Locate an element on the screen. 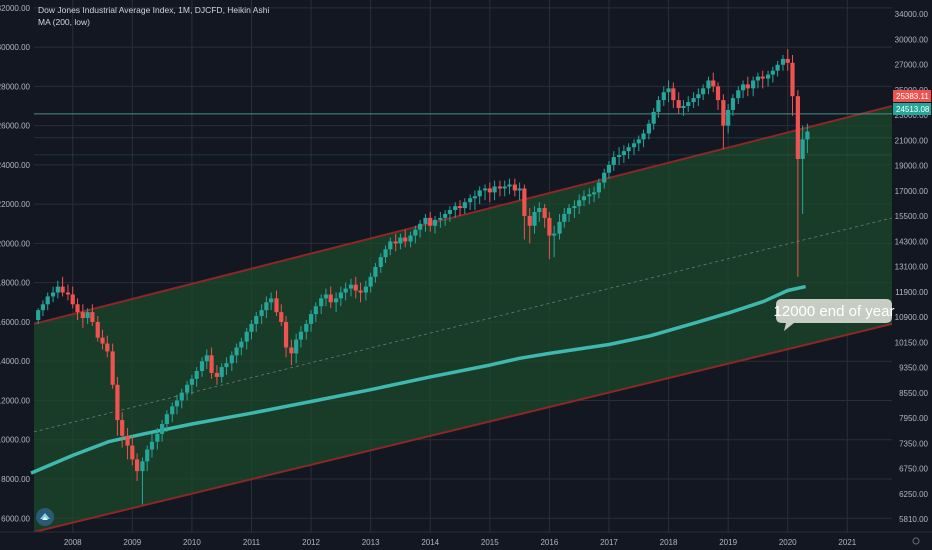 The width and height of the screenshot is (932, 550). left-axis-tick: 30000.00 is located at coordinates (15, 47).